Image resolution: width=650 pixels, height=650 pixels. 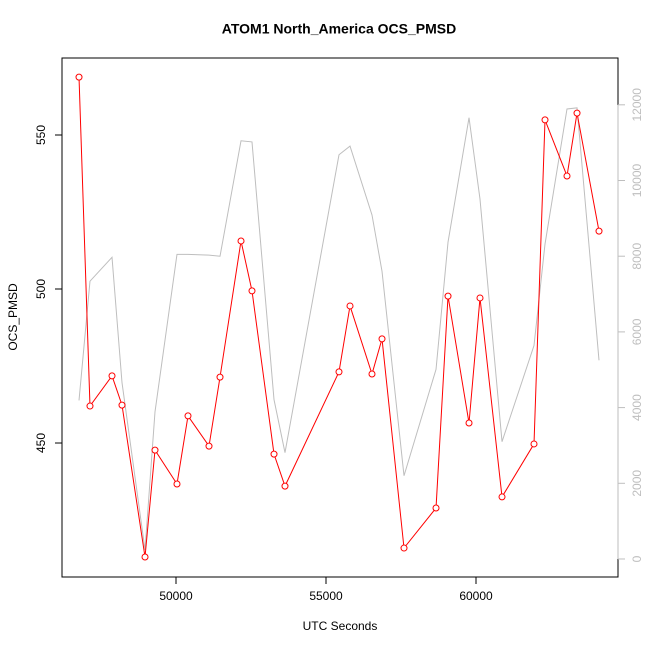 What do you see at coordinates (476, 596) in the screenshot?
I see `x-tick-label: 60000` at bounding box center [476, 596].